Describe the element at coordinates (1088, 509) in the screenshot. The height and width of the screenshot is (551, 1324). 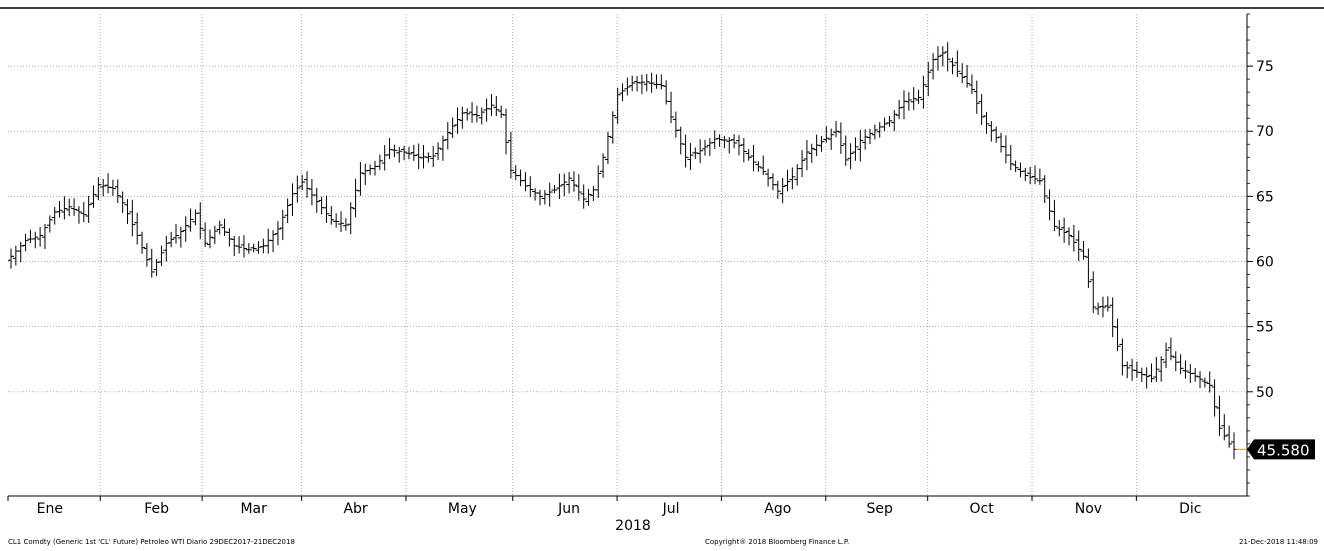
I see `month-label-Nov: Nov` at that location.